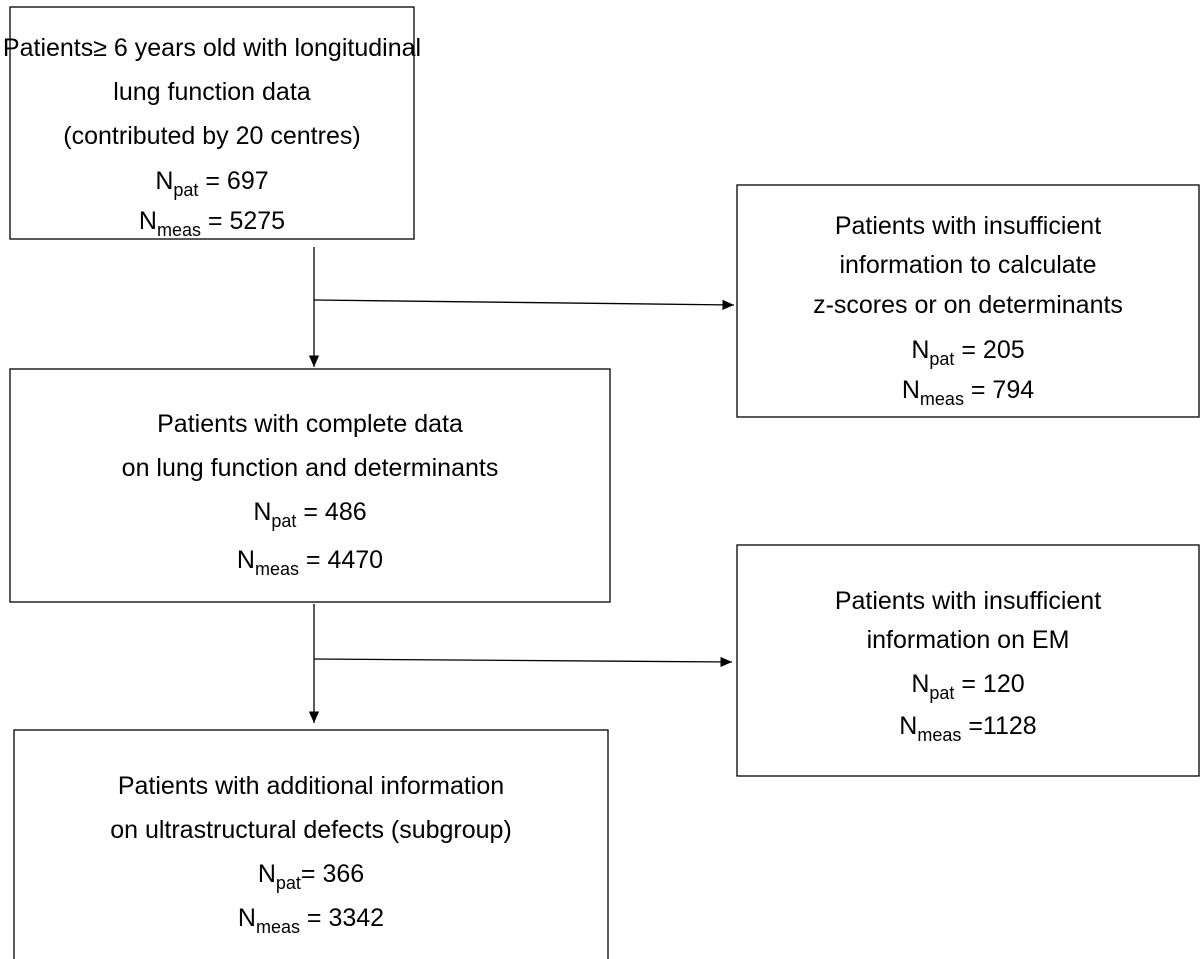 The image size is (1201, 959). I want to click on count-line: Nmeas = 5275, so click(212, 223).